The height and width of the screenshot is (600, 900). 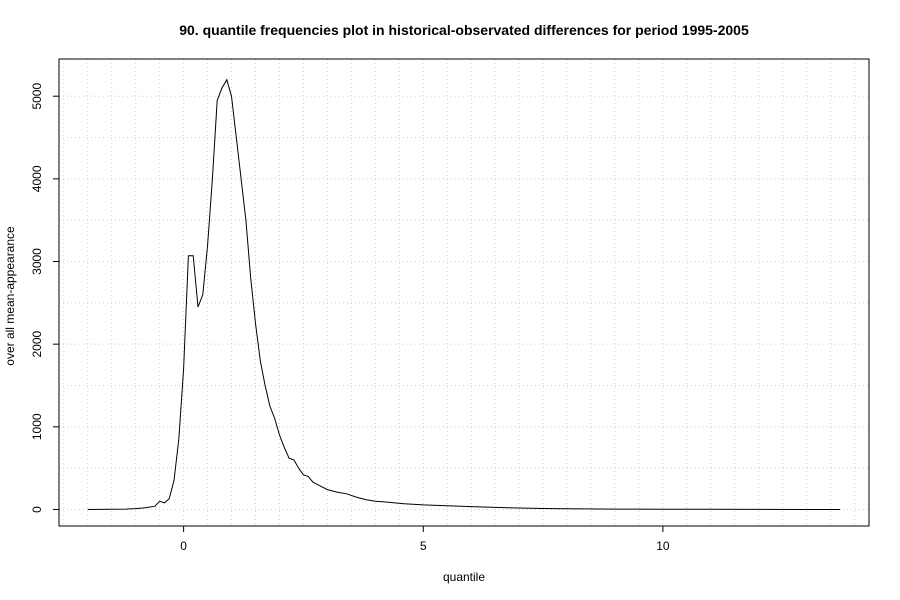 What do you see at coordinates (663, 546) in the screenshot?
I see `x-tick-label: 10` at bounding box center [663, 546].